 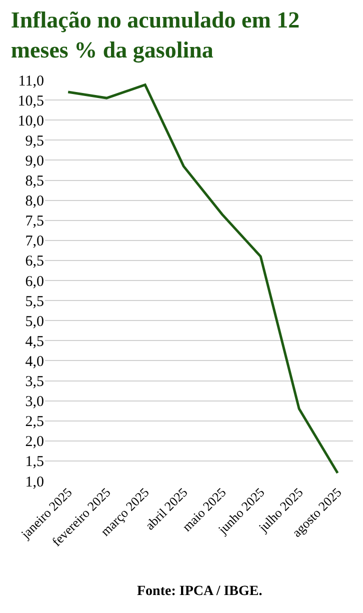 I want to click on chart-title: Inflação no acumulado em 12 meses % da gasolina, so click(x=155, y=36).